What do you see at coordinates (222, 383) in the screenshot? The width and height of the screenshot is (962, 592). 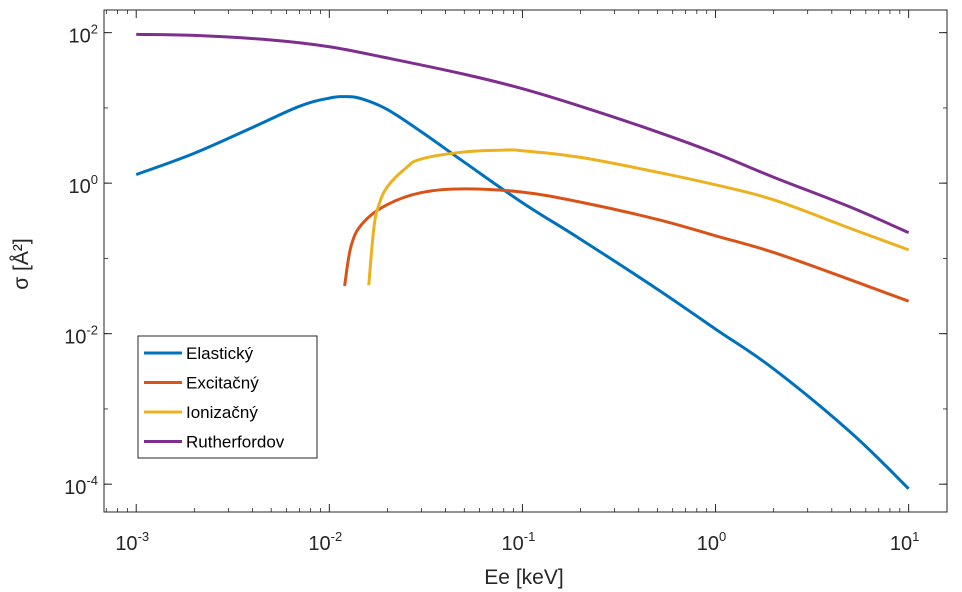 I see `legend-item-label: Excitačný` at bounding box center [222, 383].